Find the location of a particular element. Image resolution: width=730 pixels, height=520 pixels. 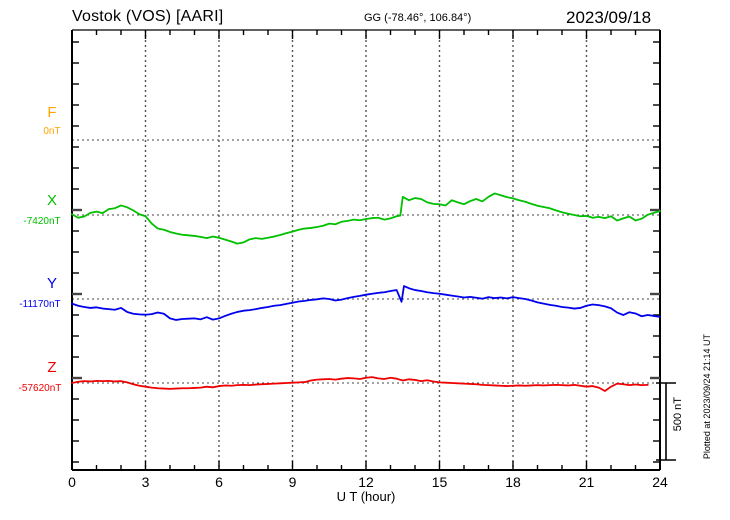

geographic-coordinates: GG (-78.46°, 106.84°) is located at coordinates (418, 18).